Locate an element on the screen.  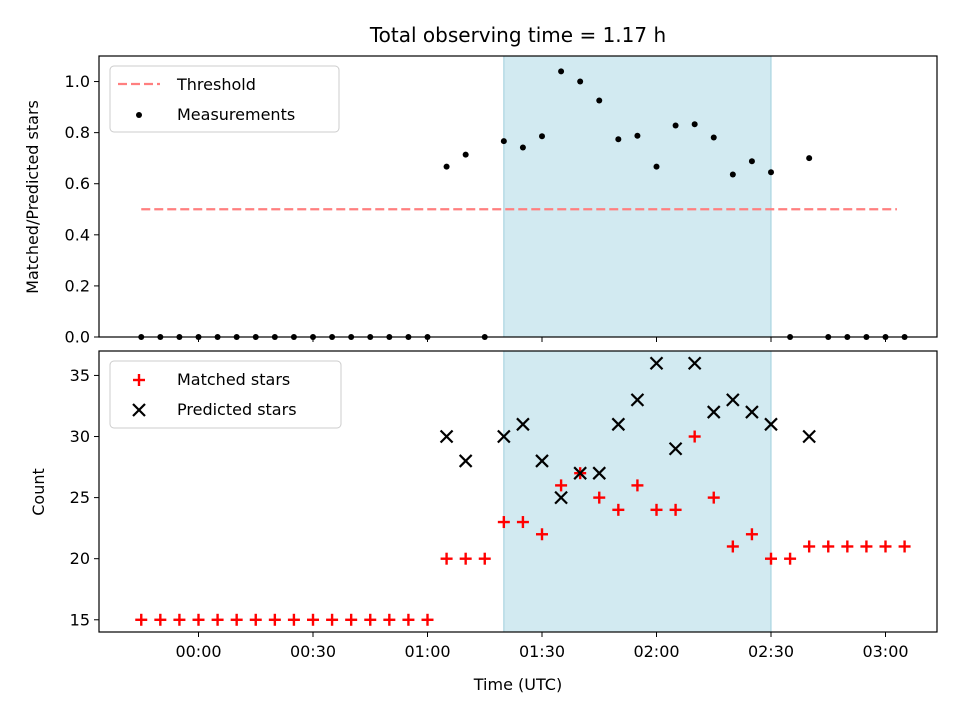
y-tick-label: 0.8 is located at coordinates (77, 132).